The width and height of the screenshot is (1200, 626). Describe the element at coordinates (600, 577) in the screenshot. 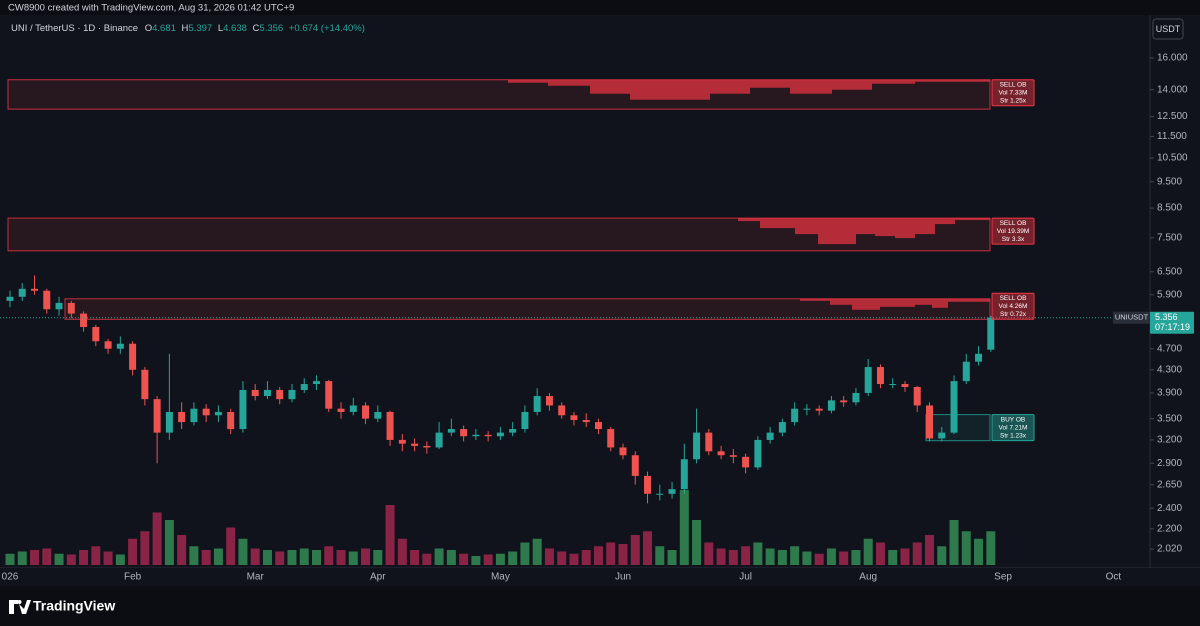

I see `time-axis-area` at that location.